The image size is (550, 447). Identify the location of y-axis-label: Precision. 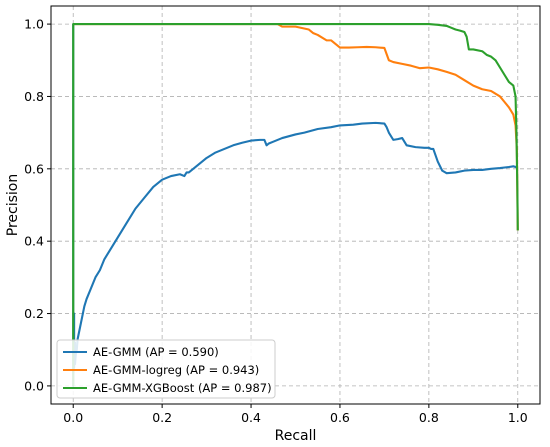
(13, 205).